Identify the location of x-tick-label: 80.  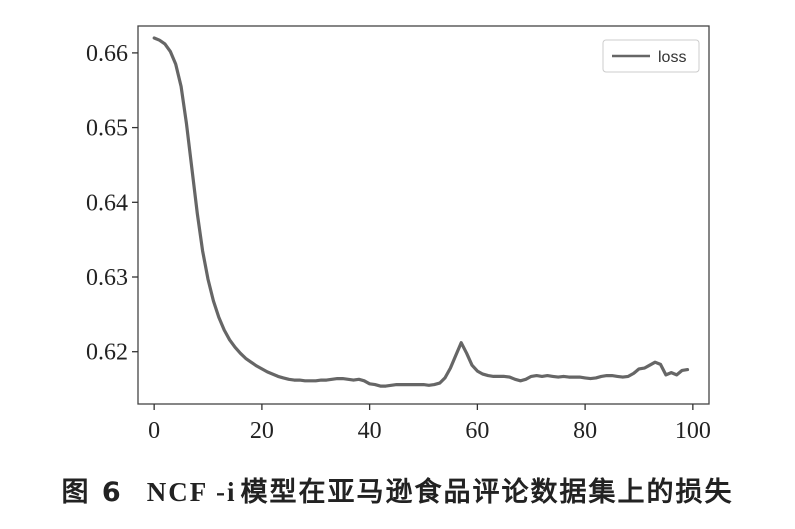
(585, 431).